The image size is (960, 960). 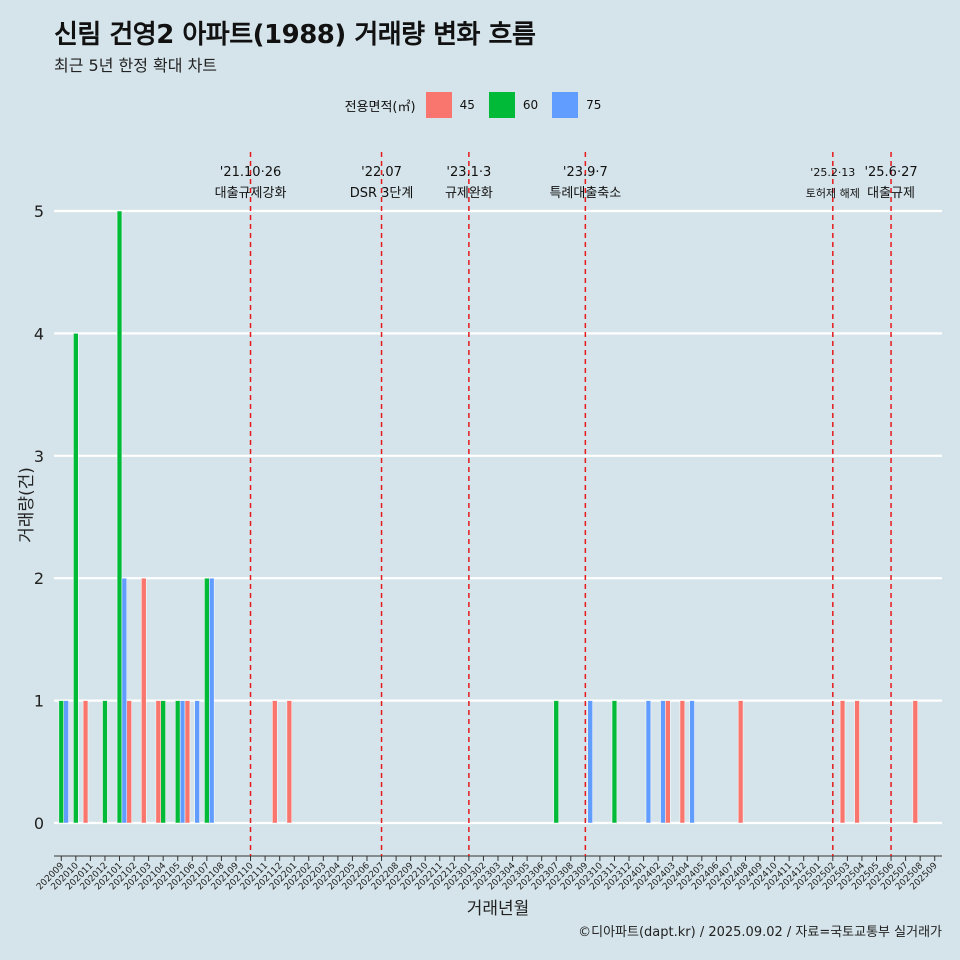 I want to click on y-axis-title: 거래량(건), so click(x=27, y=505).